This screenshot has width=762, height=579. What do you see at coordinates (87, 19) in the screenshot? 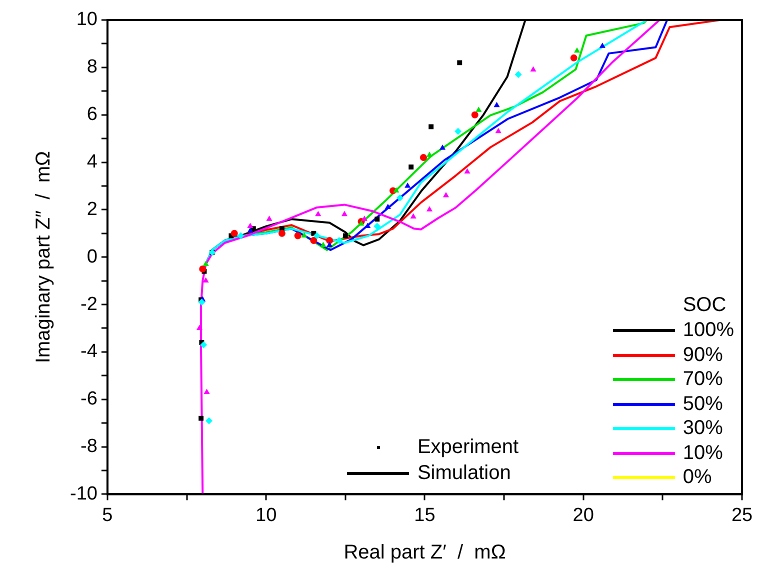
I see `y-tick-label: 10` at bounding box center [87, 19].